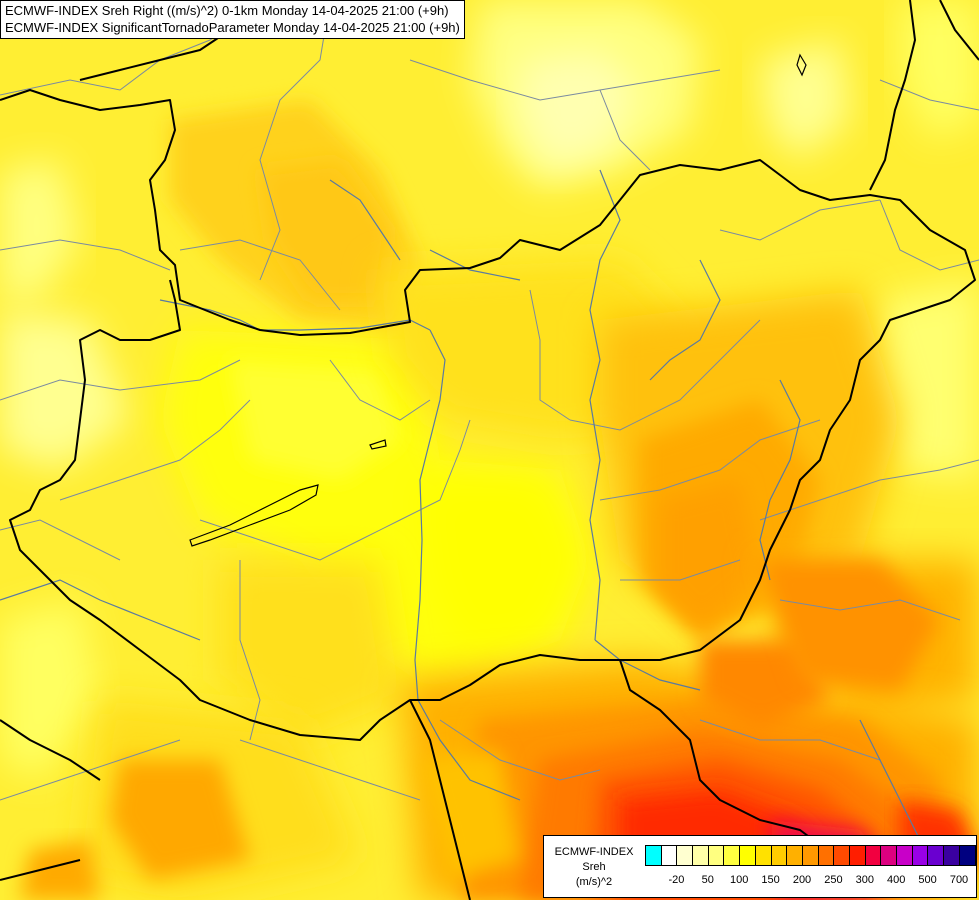 The height and width of the screenshot is (900, 979). I want to click on legend-line-2: Sreh, so click(594, 867).